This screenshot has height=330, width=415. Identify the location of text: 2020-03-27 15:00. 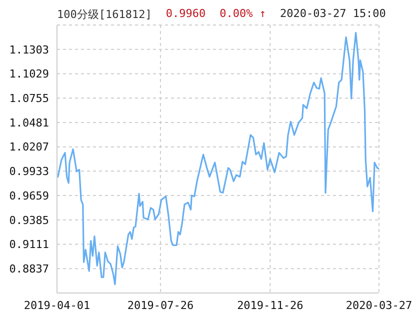
(333, 14).